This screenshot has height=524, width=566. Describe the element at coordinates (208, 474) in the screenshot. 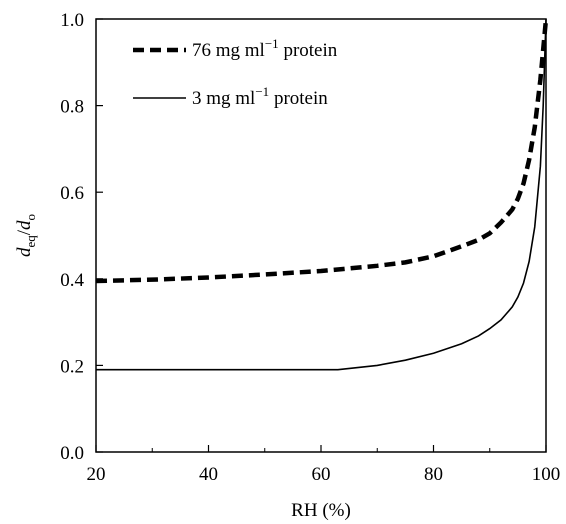

I see `x-tick-label: 40` at that location.